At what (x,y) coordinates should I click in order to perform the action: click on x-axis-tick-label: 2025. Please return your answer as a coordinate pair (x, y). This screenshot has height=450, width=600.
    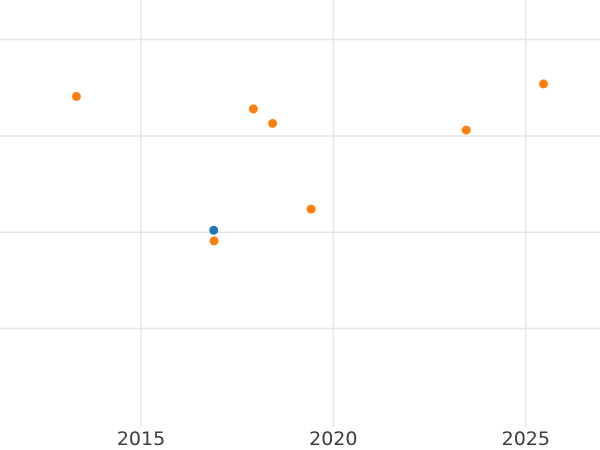
    Looking at the image, I should click on (526, 439).